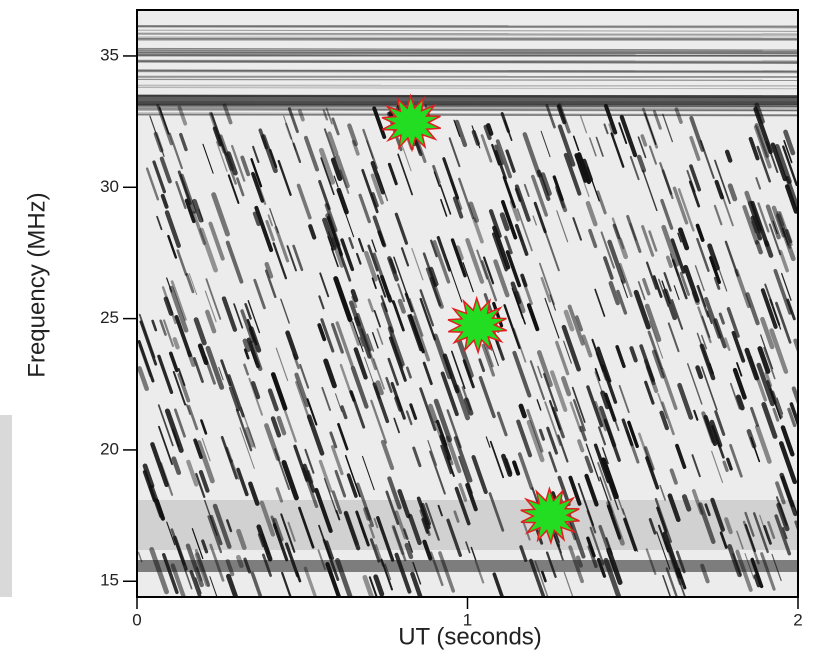 The width and height of the screenshot is (816, 661). I want to click on y-tick-label: 30, so click(109, 186).